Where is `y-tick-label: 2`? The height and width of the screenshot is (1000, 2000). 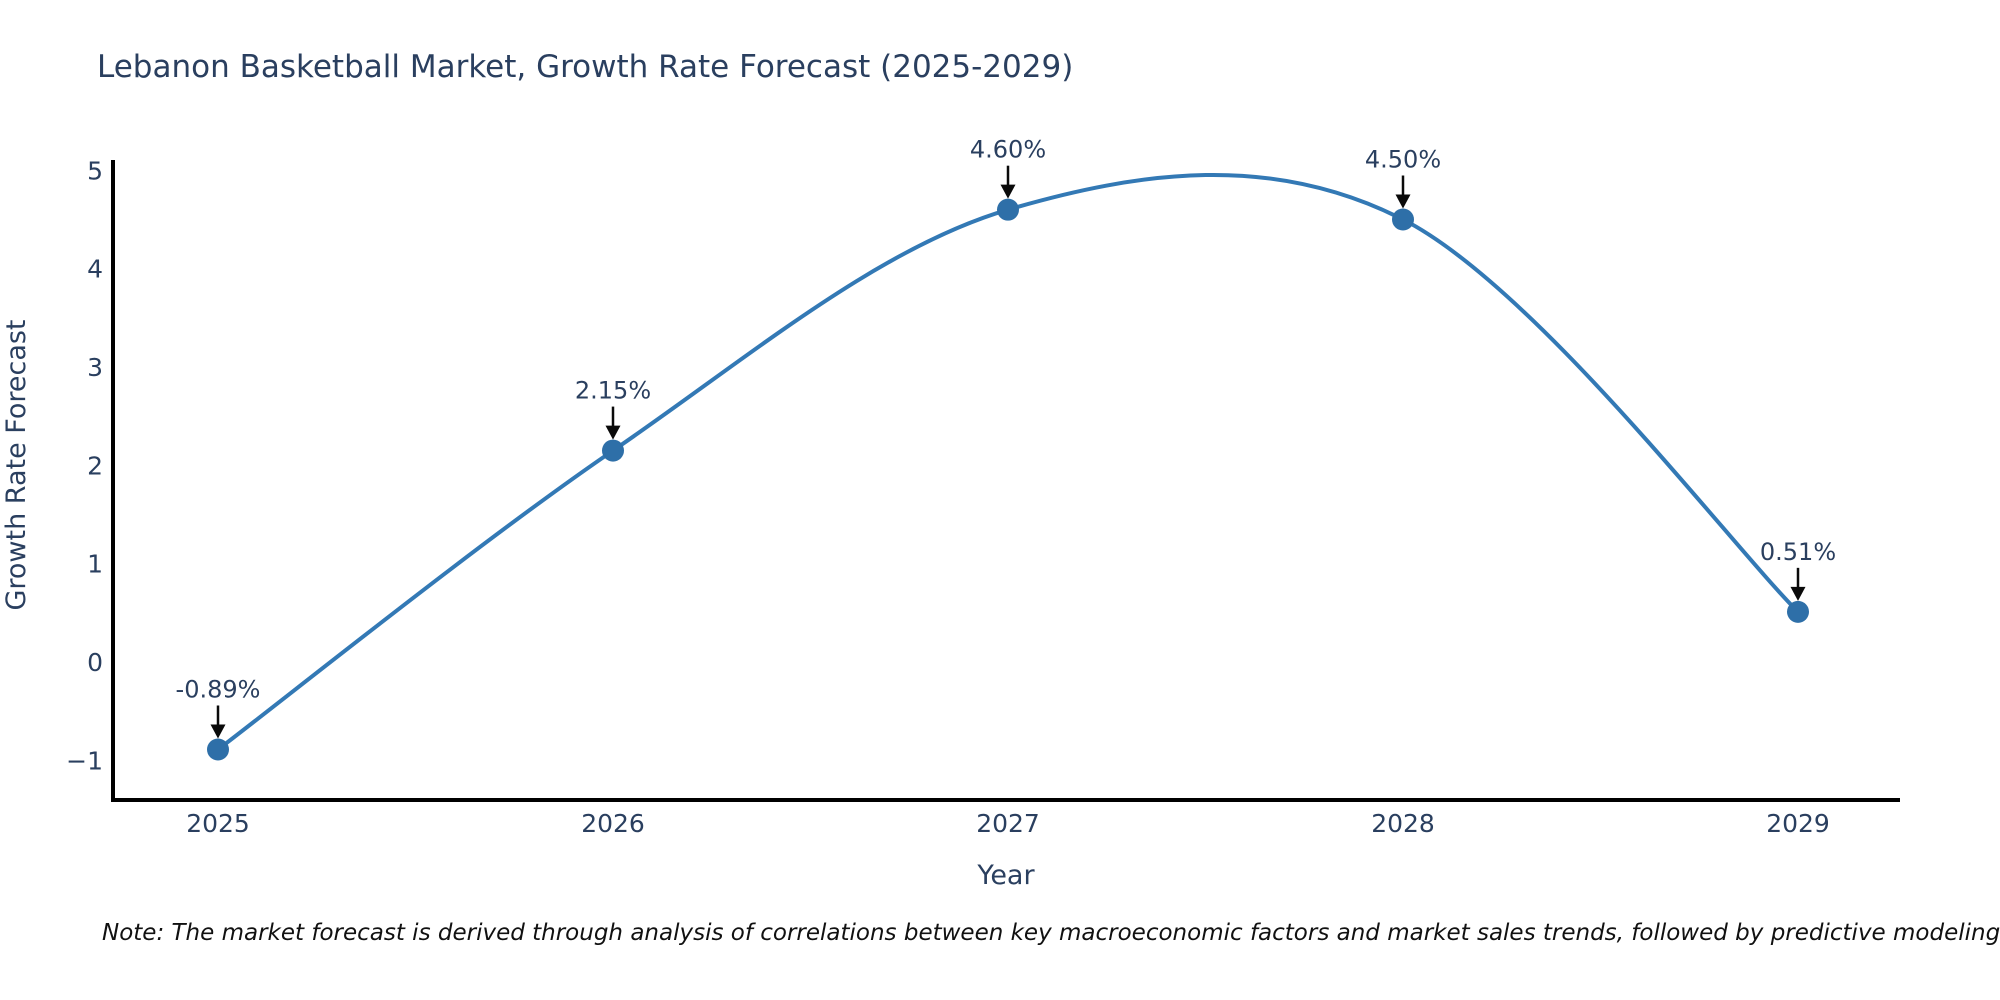 y-tick-label: 2 is located at coordinates (95, 465).